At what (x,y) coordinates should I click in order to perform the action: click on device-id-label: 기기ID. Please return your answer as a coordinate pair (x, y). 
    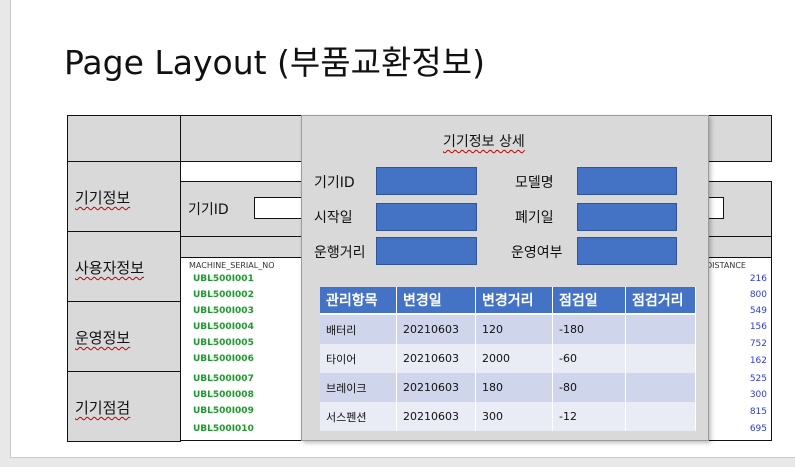
    Looking at the image, I should click on (208, 210).